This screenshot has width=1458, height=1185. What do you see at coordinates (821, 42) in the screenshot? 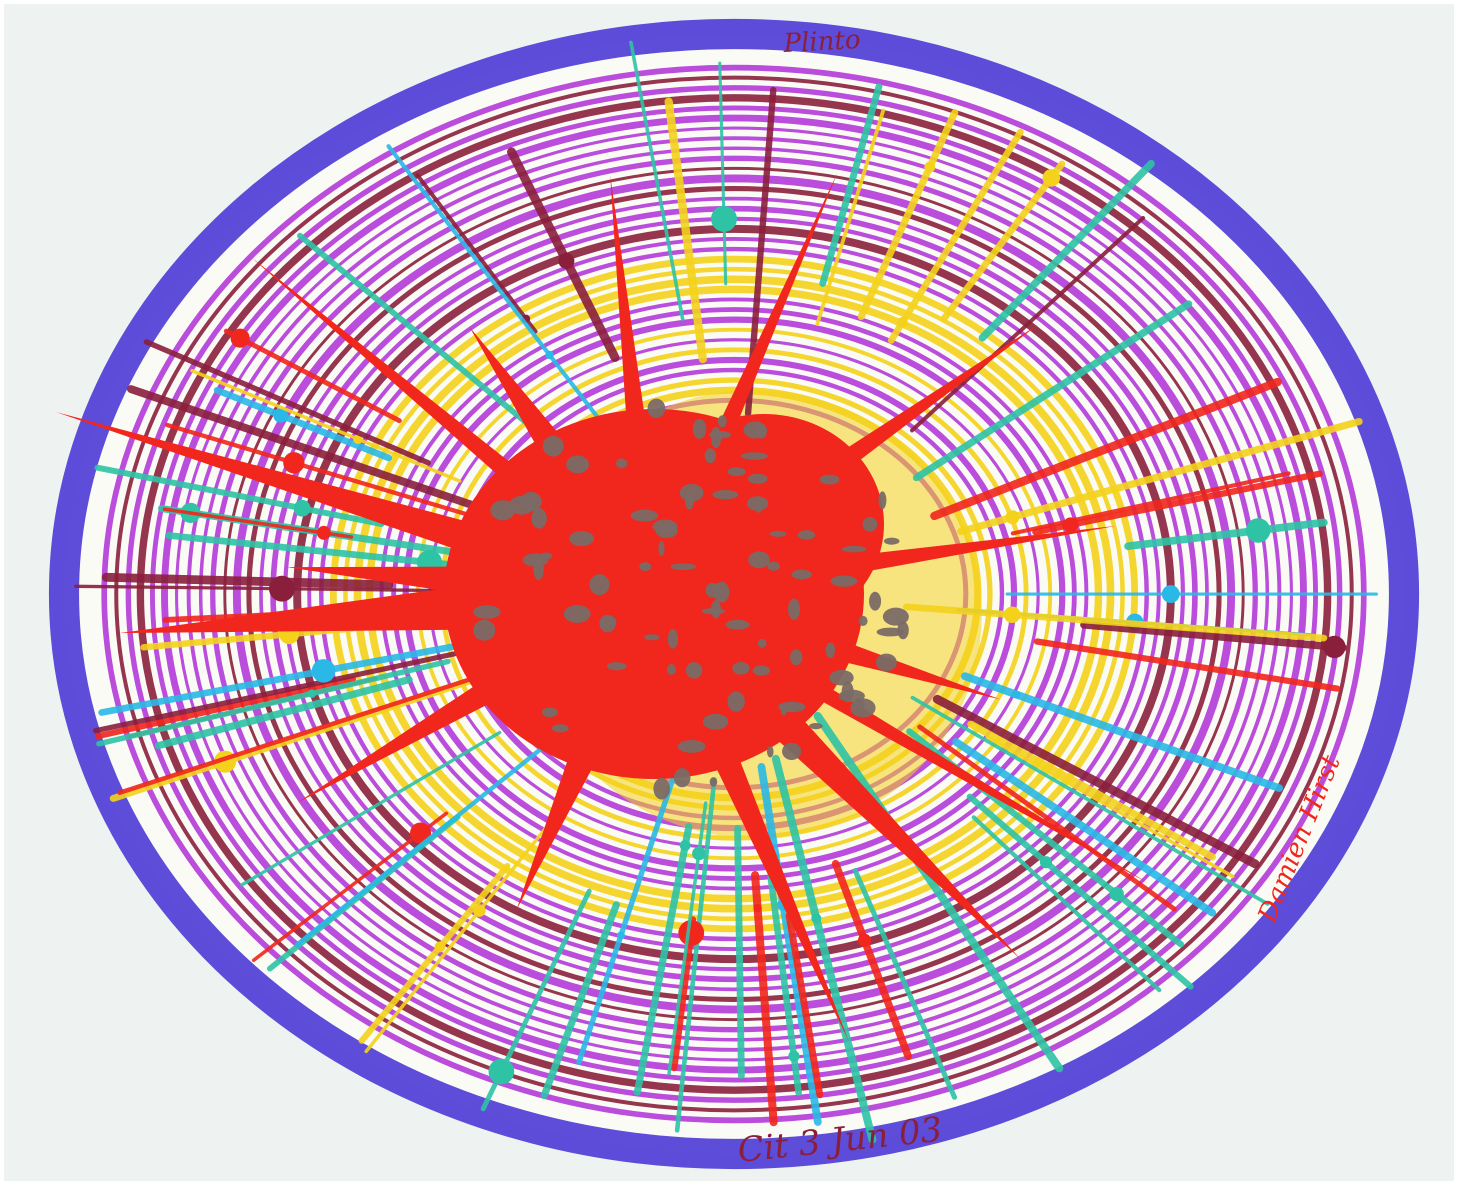
I see `inscription-top: Plinto` at bounding box center [821, 42].